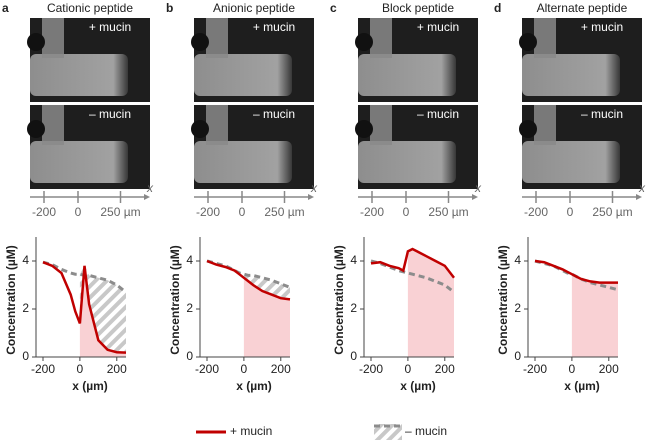  What do you see at coordinates (90, 8) in the screenshot?
I see `panel-title: Cationic peptide` at bounding box center [90, 8].